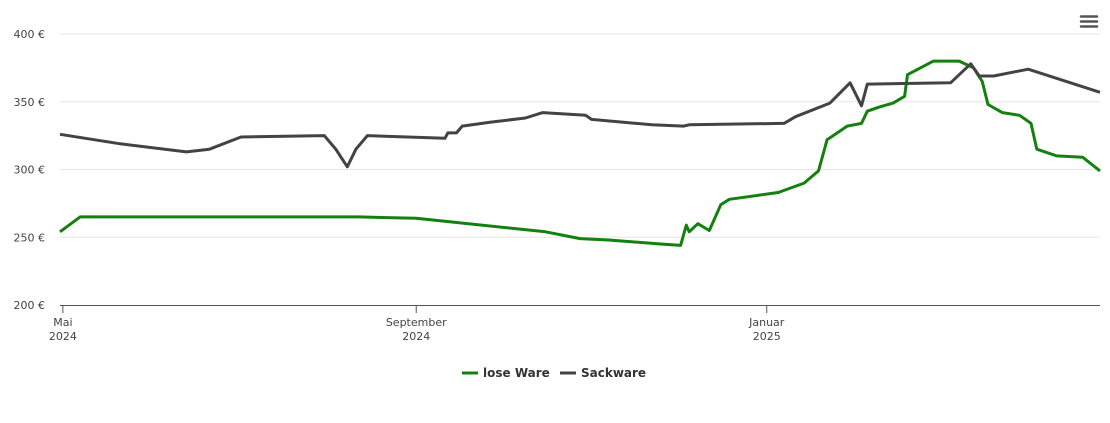 This screenshot has width=1110, height=423. Describe the element at coordinates (30, 34) in the screenshot. I see `y-tick-label: 400 €` at that location.